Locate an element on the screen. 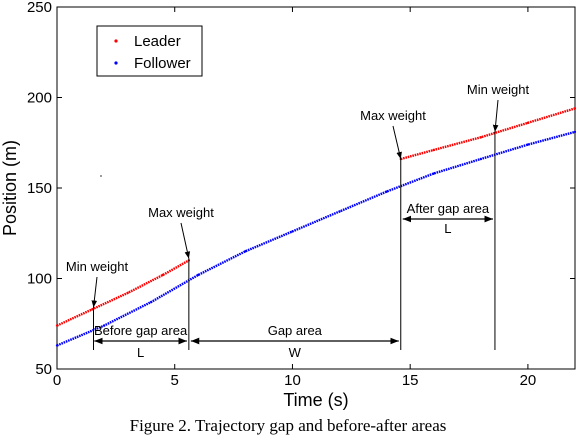  x-tick-label: 20 is located at coordinates (528, 380).